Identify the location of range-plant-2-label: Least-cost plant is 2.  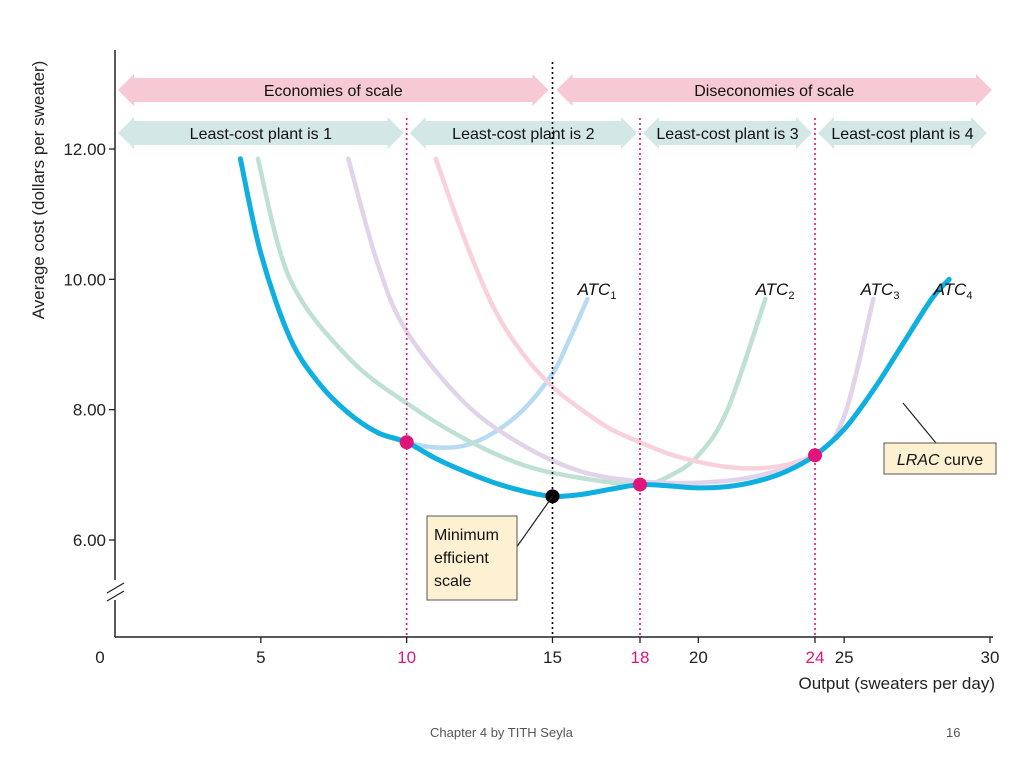
(523, 134).